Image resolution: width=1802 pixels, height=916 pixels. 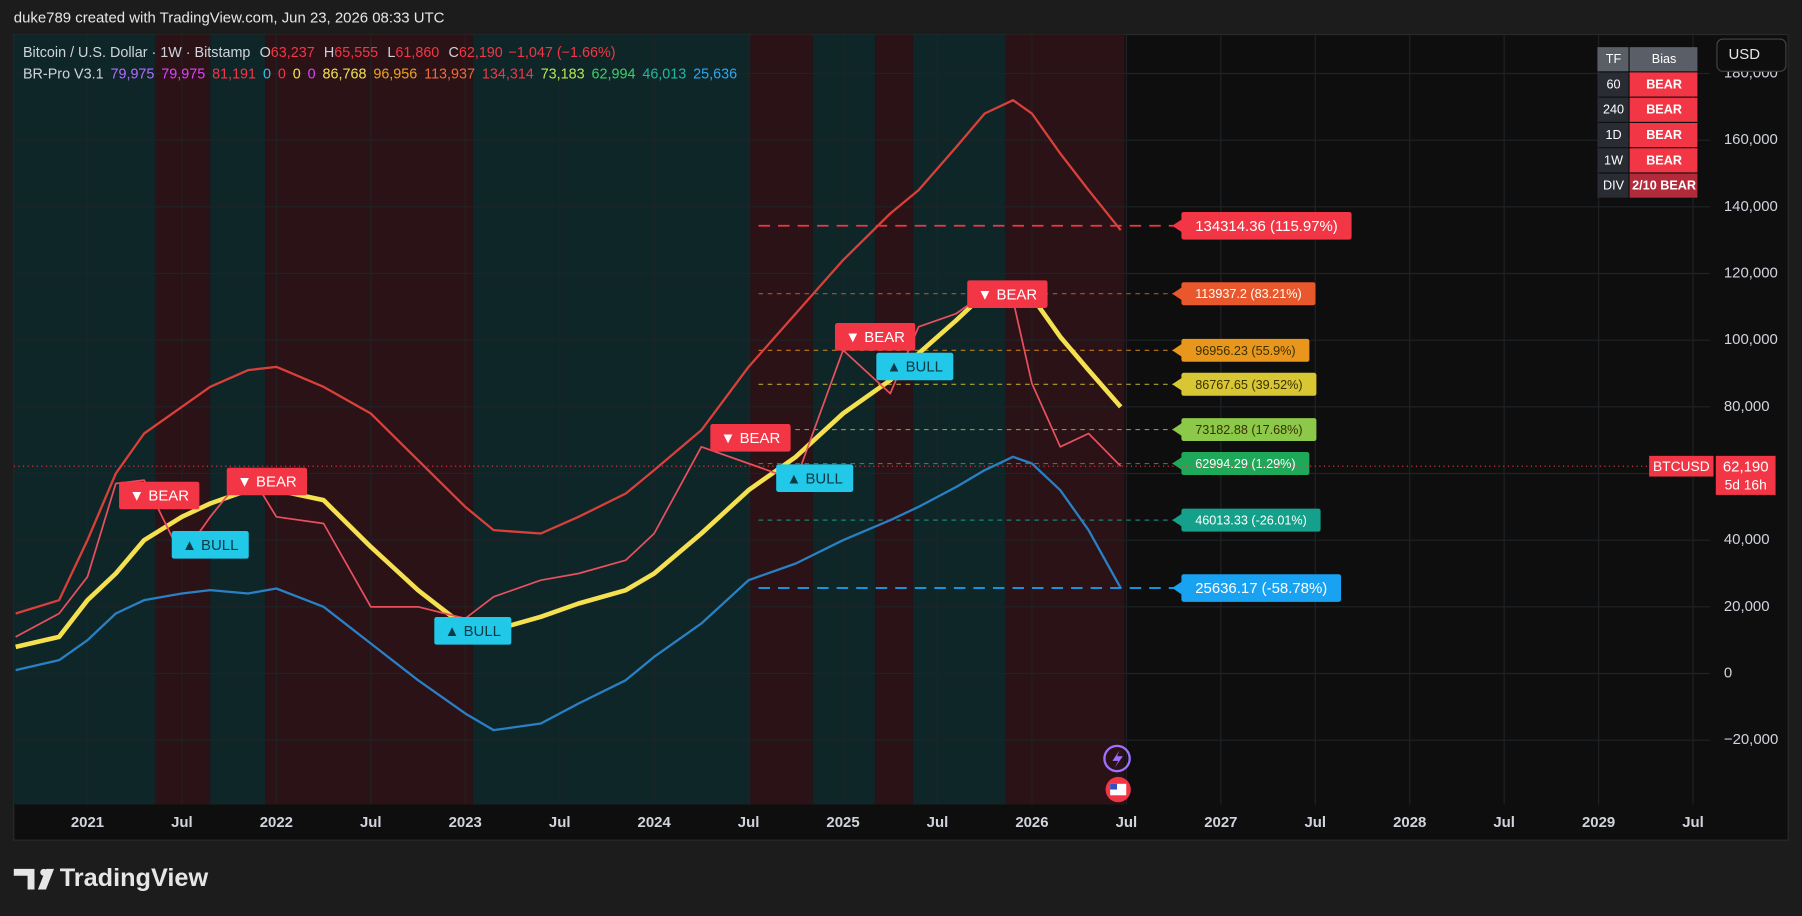 What do you see at coordinates (1746, 484) in the screenshot?
I see `price-countdown: 5d 16h` at bounding box center [1746, 484].